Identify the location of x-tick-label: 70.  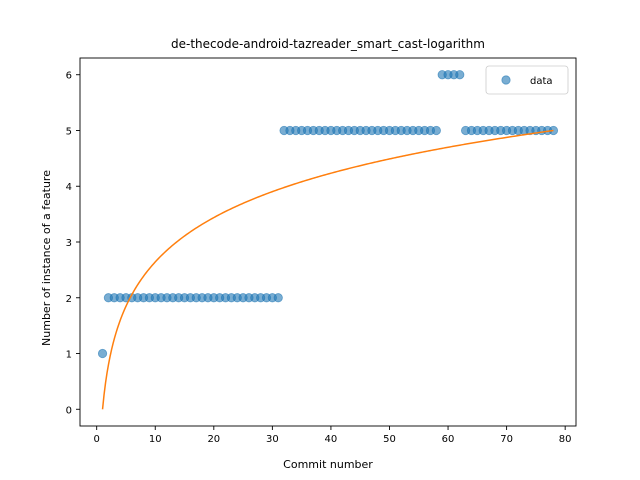
(506, 439).